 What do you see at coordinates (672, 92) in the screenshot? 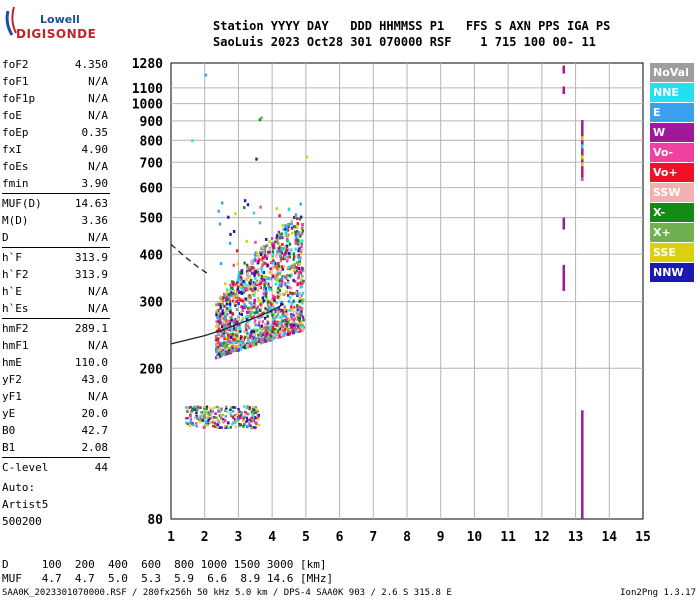
I see `legend-item-nne: NNE` at bounding box center [672, 92].